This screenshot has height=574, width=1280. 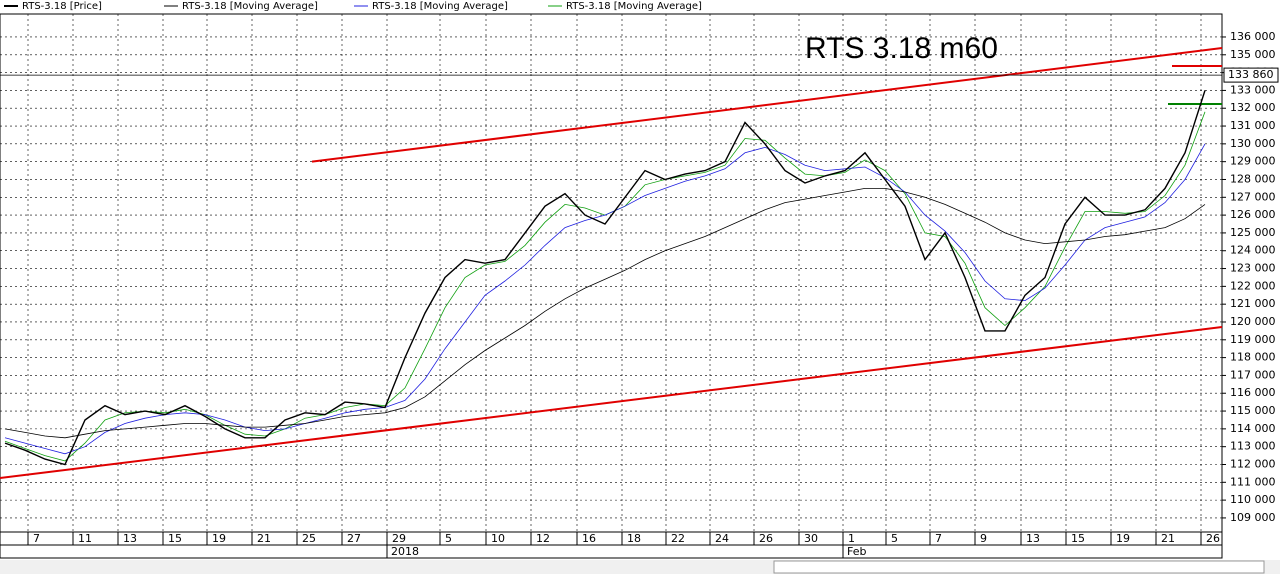 What do you see at coordinates (1253, 517) in the screenshot?
I see `y-tick-label: 109 000` at bounding box center [1253, 517].